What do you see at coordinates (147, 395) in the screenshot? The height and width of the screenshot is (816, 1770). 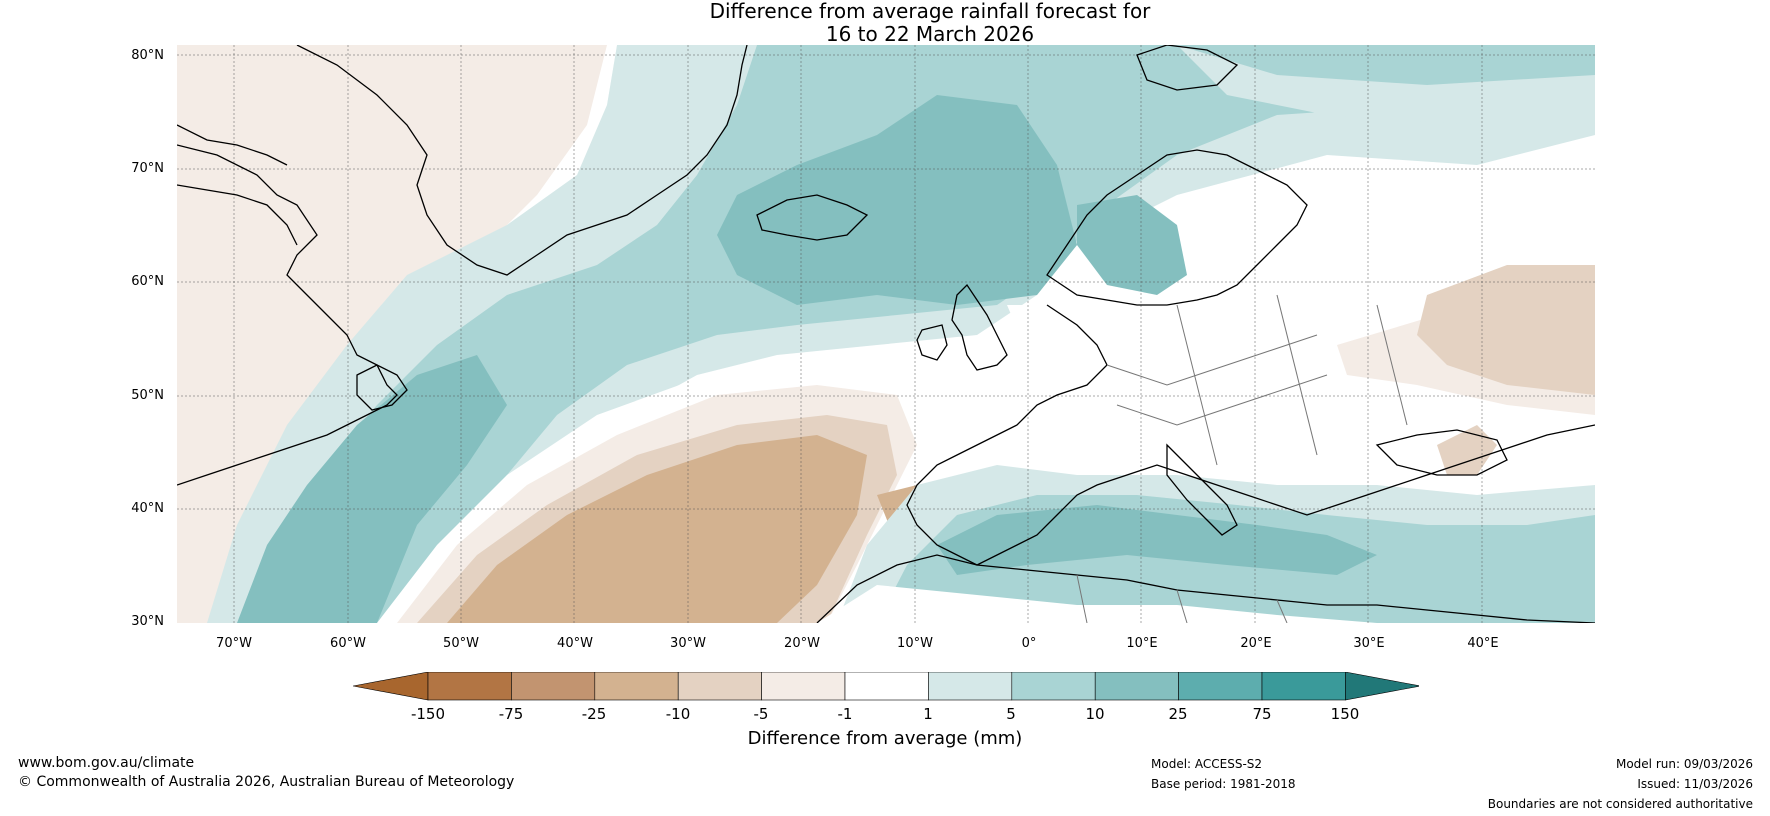 I see `lat-label-50n: 50°N` at bounding box center [147, 395].